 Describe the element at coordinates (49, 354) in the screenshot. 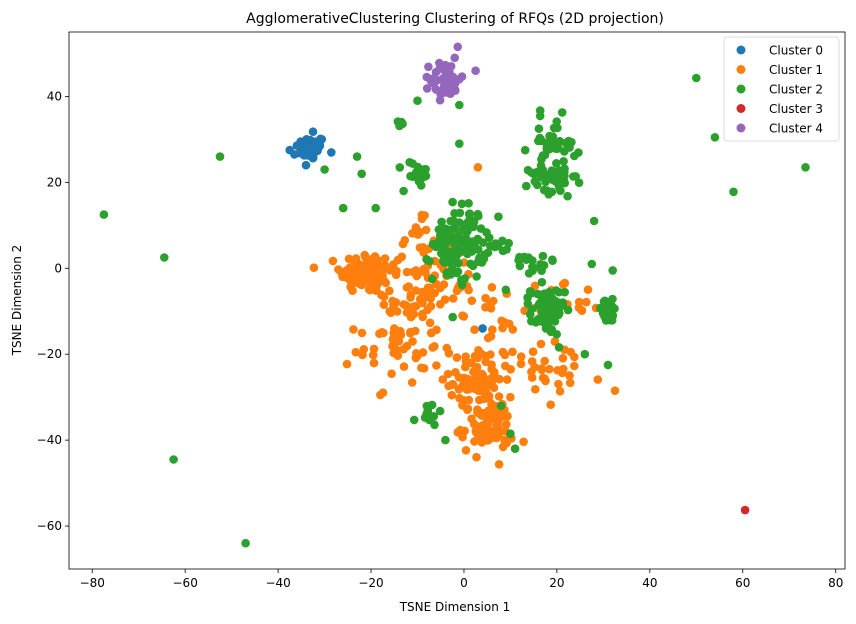

I see `y-tick-label: −20` at that location.